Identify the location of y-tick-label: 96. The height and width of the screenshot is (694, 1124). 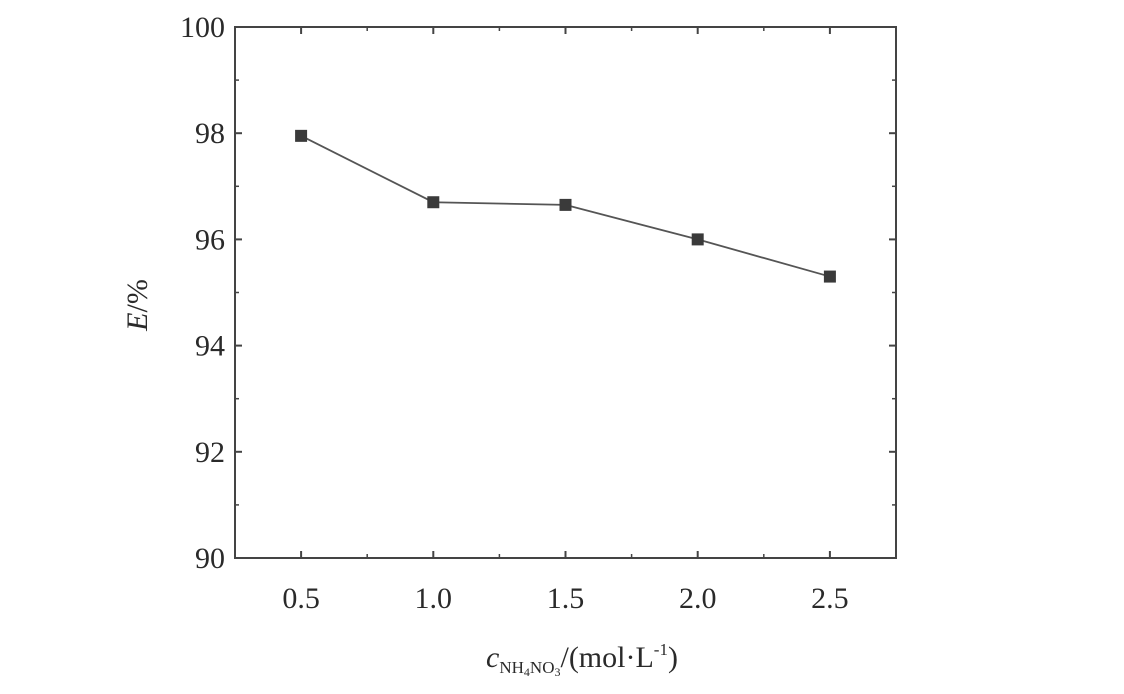
(210, 239).